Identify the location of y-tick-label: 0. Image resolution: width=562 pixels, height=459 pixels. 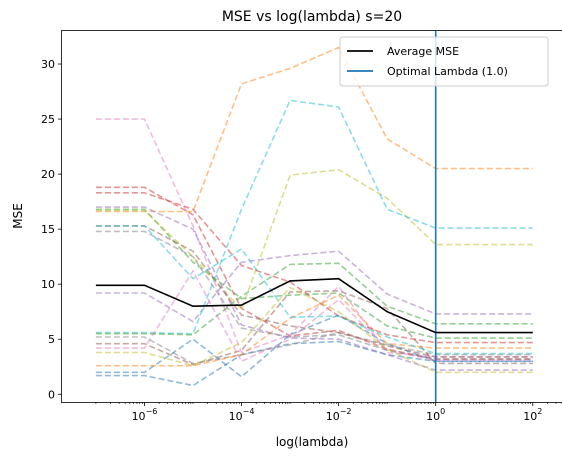
(51, 394).